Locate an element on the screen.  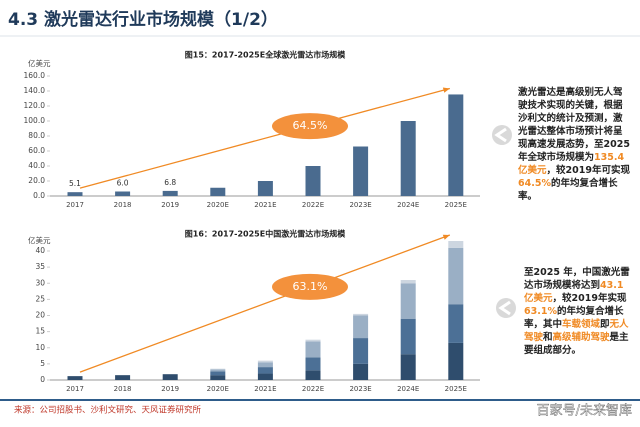
y-tick-label: 0 is located at coordinates (42, 379).